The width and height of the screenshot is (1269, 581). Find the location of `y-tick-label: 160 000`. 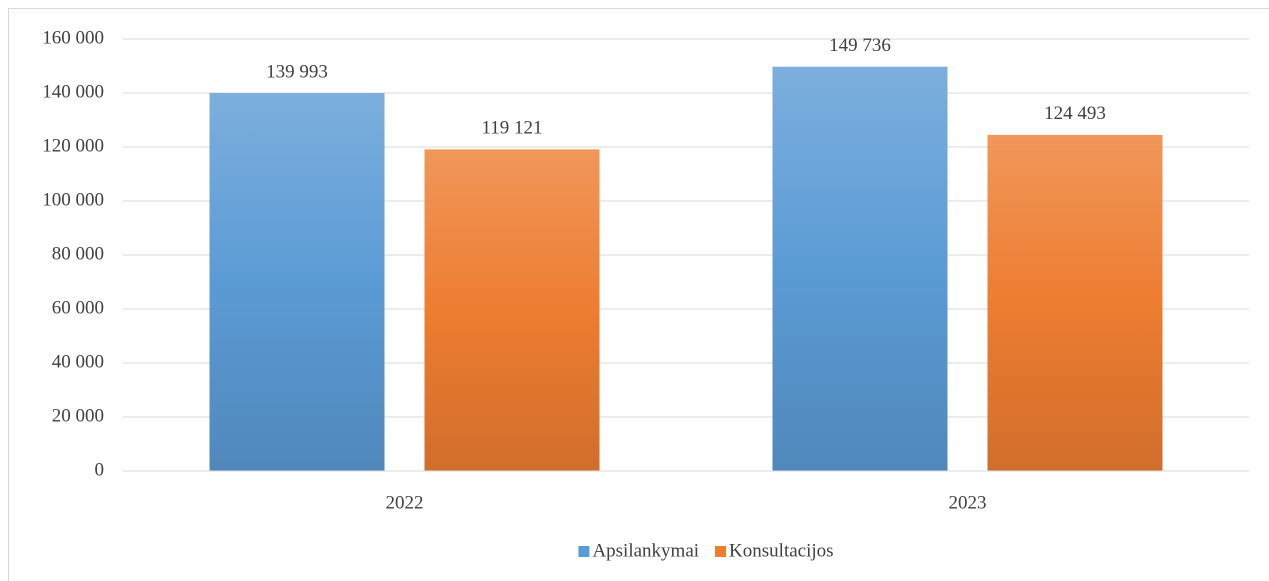

y-tick-label: 160 000 is located at coordinates (73, 37).